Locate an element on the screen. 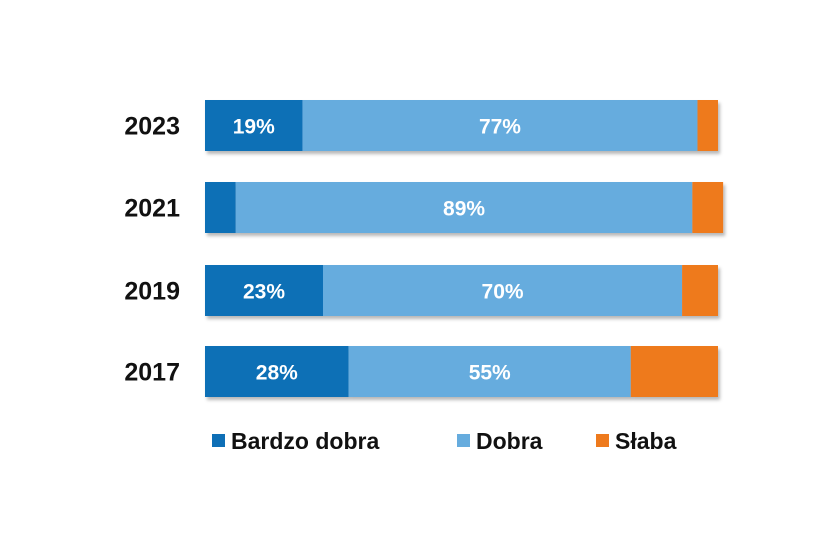 The image size is (840, 560). data-label: 28% is located at coordinates (277, 373).